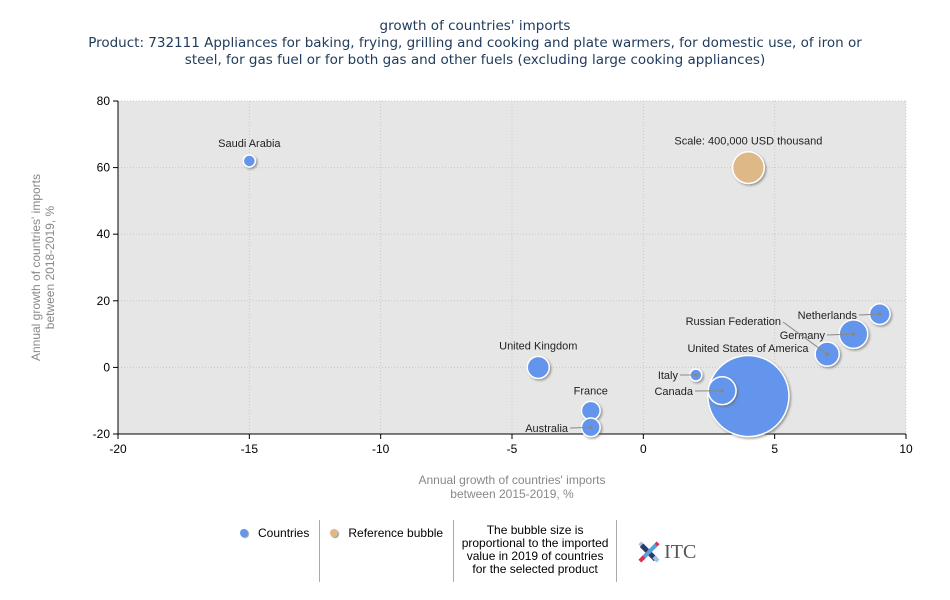 Image resolution: width=950 pixels, height=600 pixels. I want to click on x-tick-label: 10, so click(906, 449).